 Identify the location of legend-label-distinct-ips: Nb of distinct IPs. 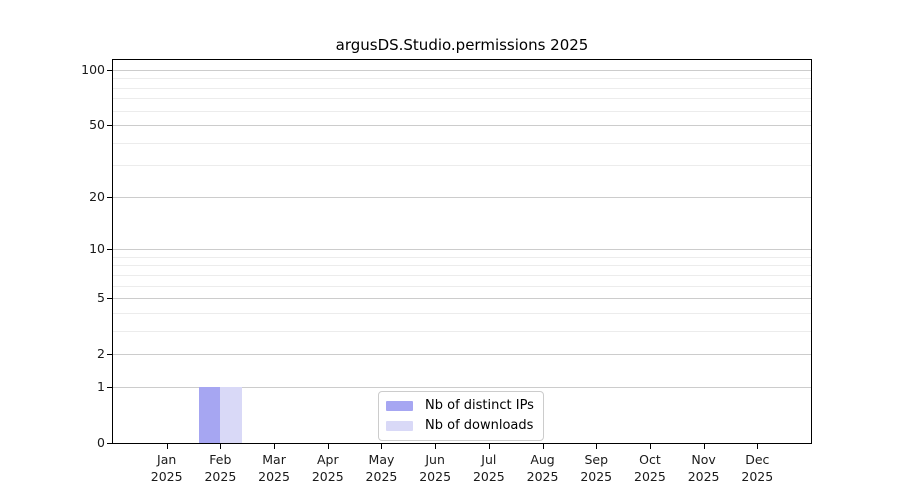
(479, 405).